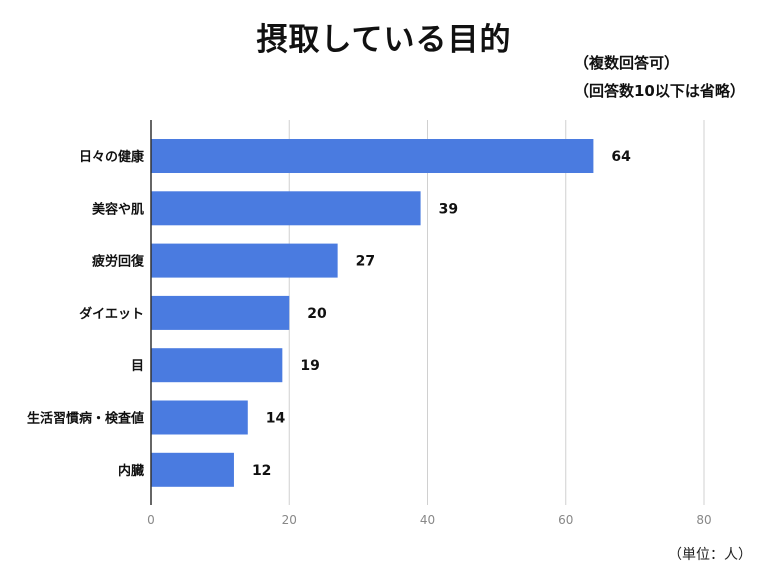 This screenshot has width=768, height=576. I want to click on x-tick-label: 80, so click(703, 520).